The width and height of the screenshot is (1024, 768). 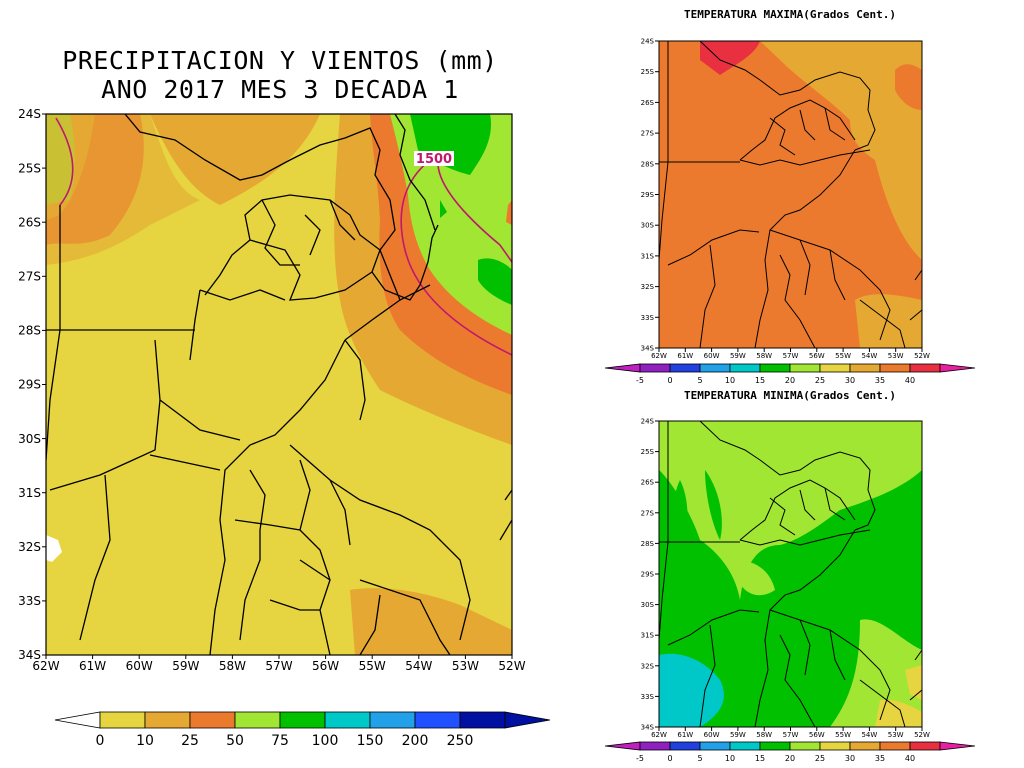 I want to click on min-se-yellow2, so click(x=898, y=713).